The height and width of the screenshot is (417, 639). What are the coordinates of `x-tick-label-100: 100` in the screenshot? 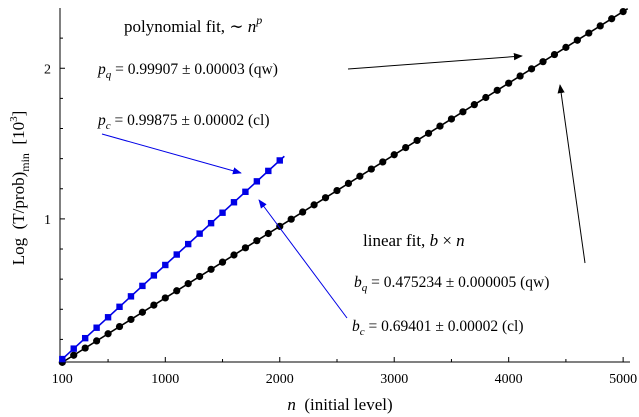 It's located at (62, 379).